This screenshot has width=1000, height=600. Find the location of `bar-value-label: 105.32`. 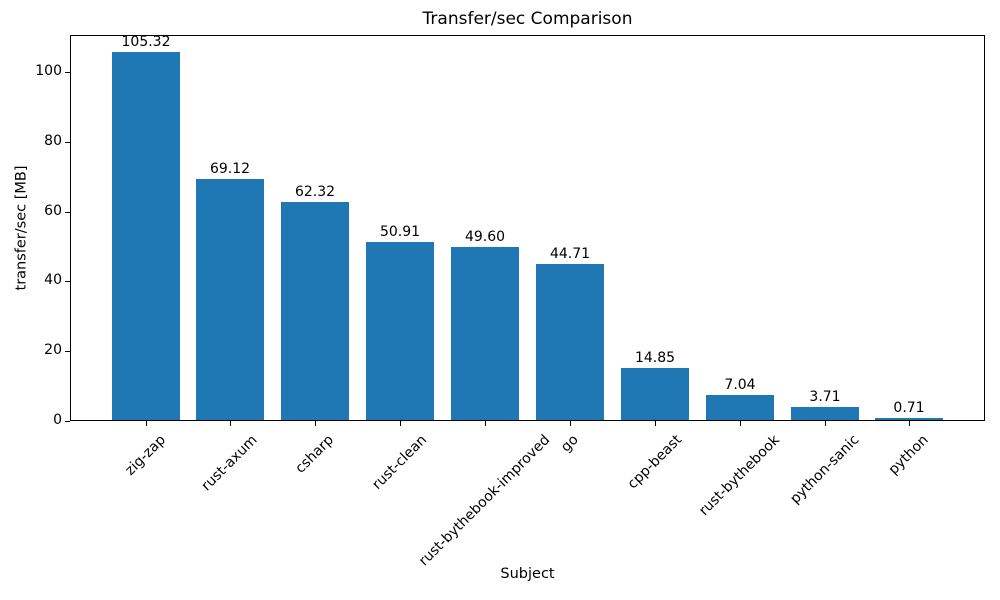

bar-value-label: 105.32 is located at coordinates (146, 42).